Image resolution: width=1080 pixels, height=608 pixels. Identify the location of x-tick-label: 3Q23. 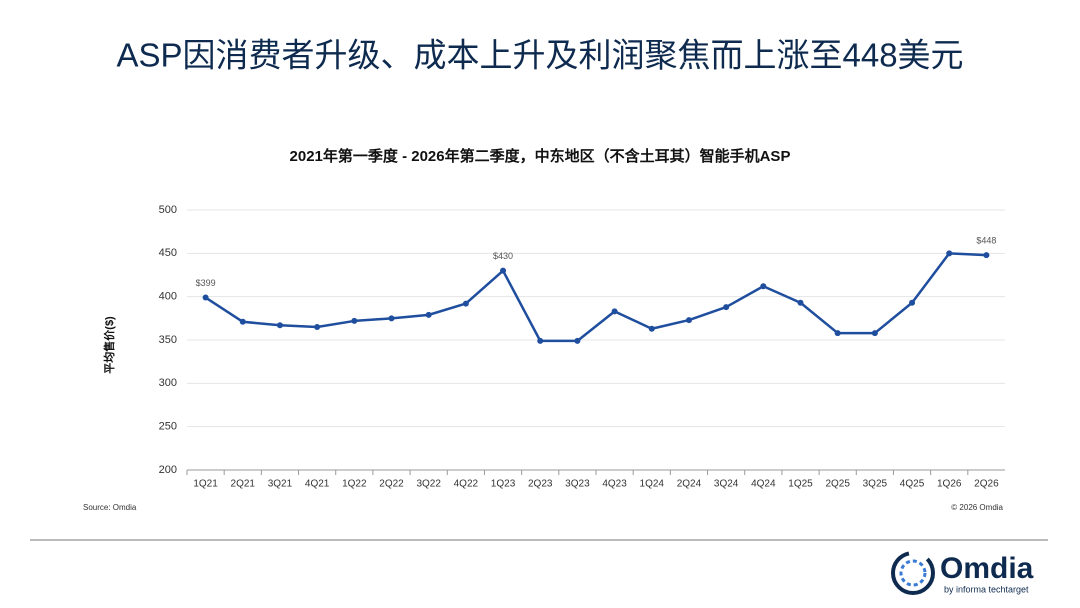
(577, 484).